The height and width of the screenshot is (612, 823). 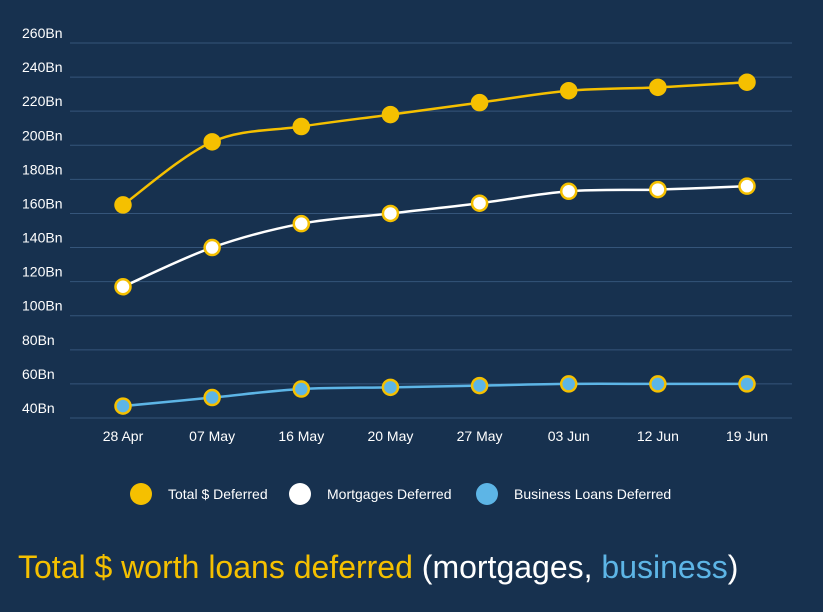 I want to click on y-tick-label: 120Bn, so click(x=42, y=272).